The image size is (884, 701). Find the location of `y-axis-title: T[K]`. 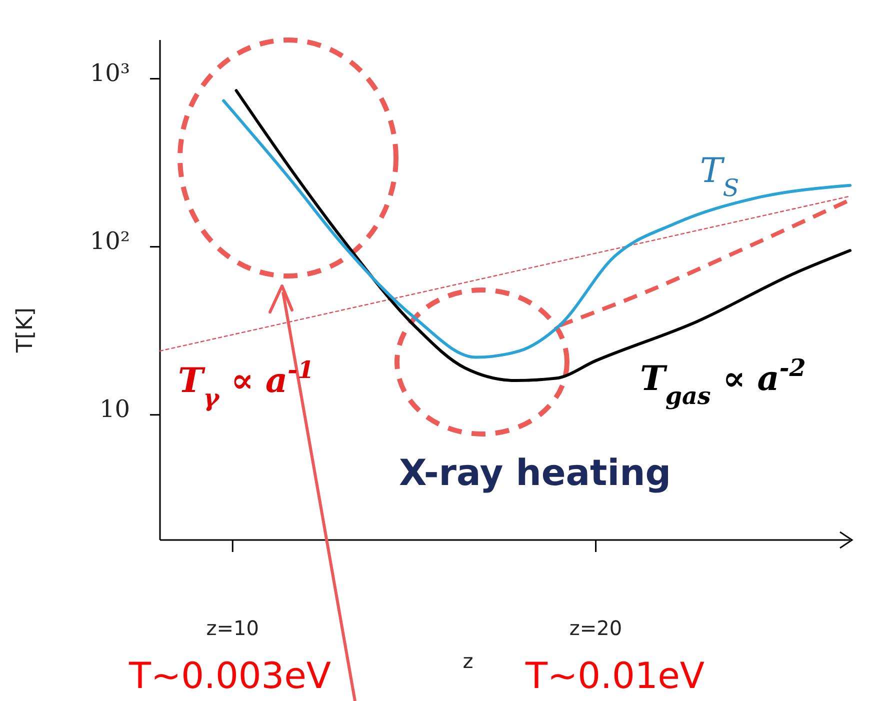

y-axis-title: T[K] is located at coordinates (25, 330).